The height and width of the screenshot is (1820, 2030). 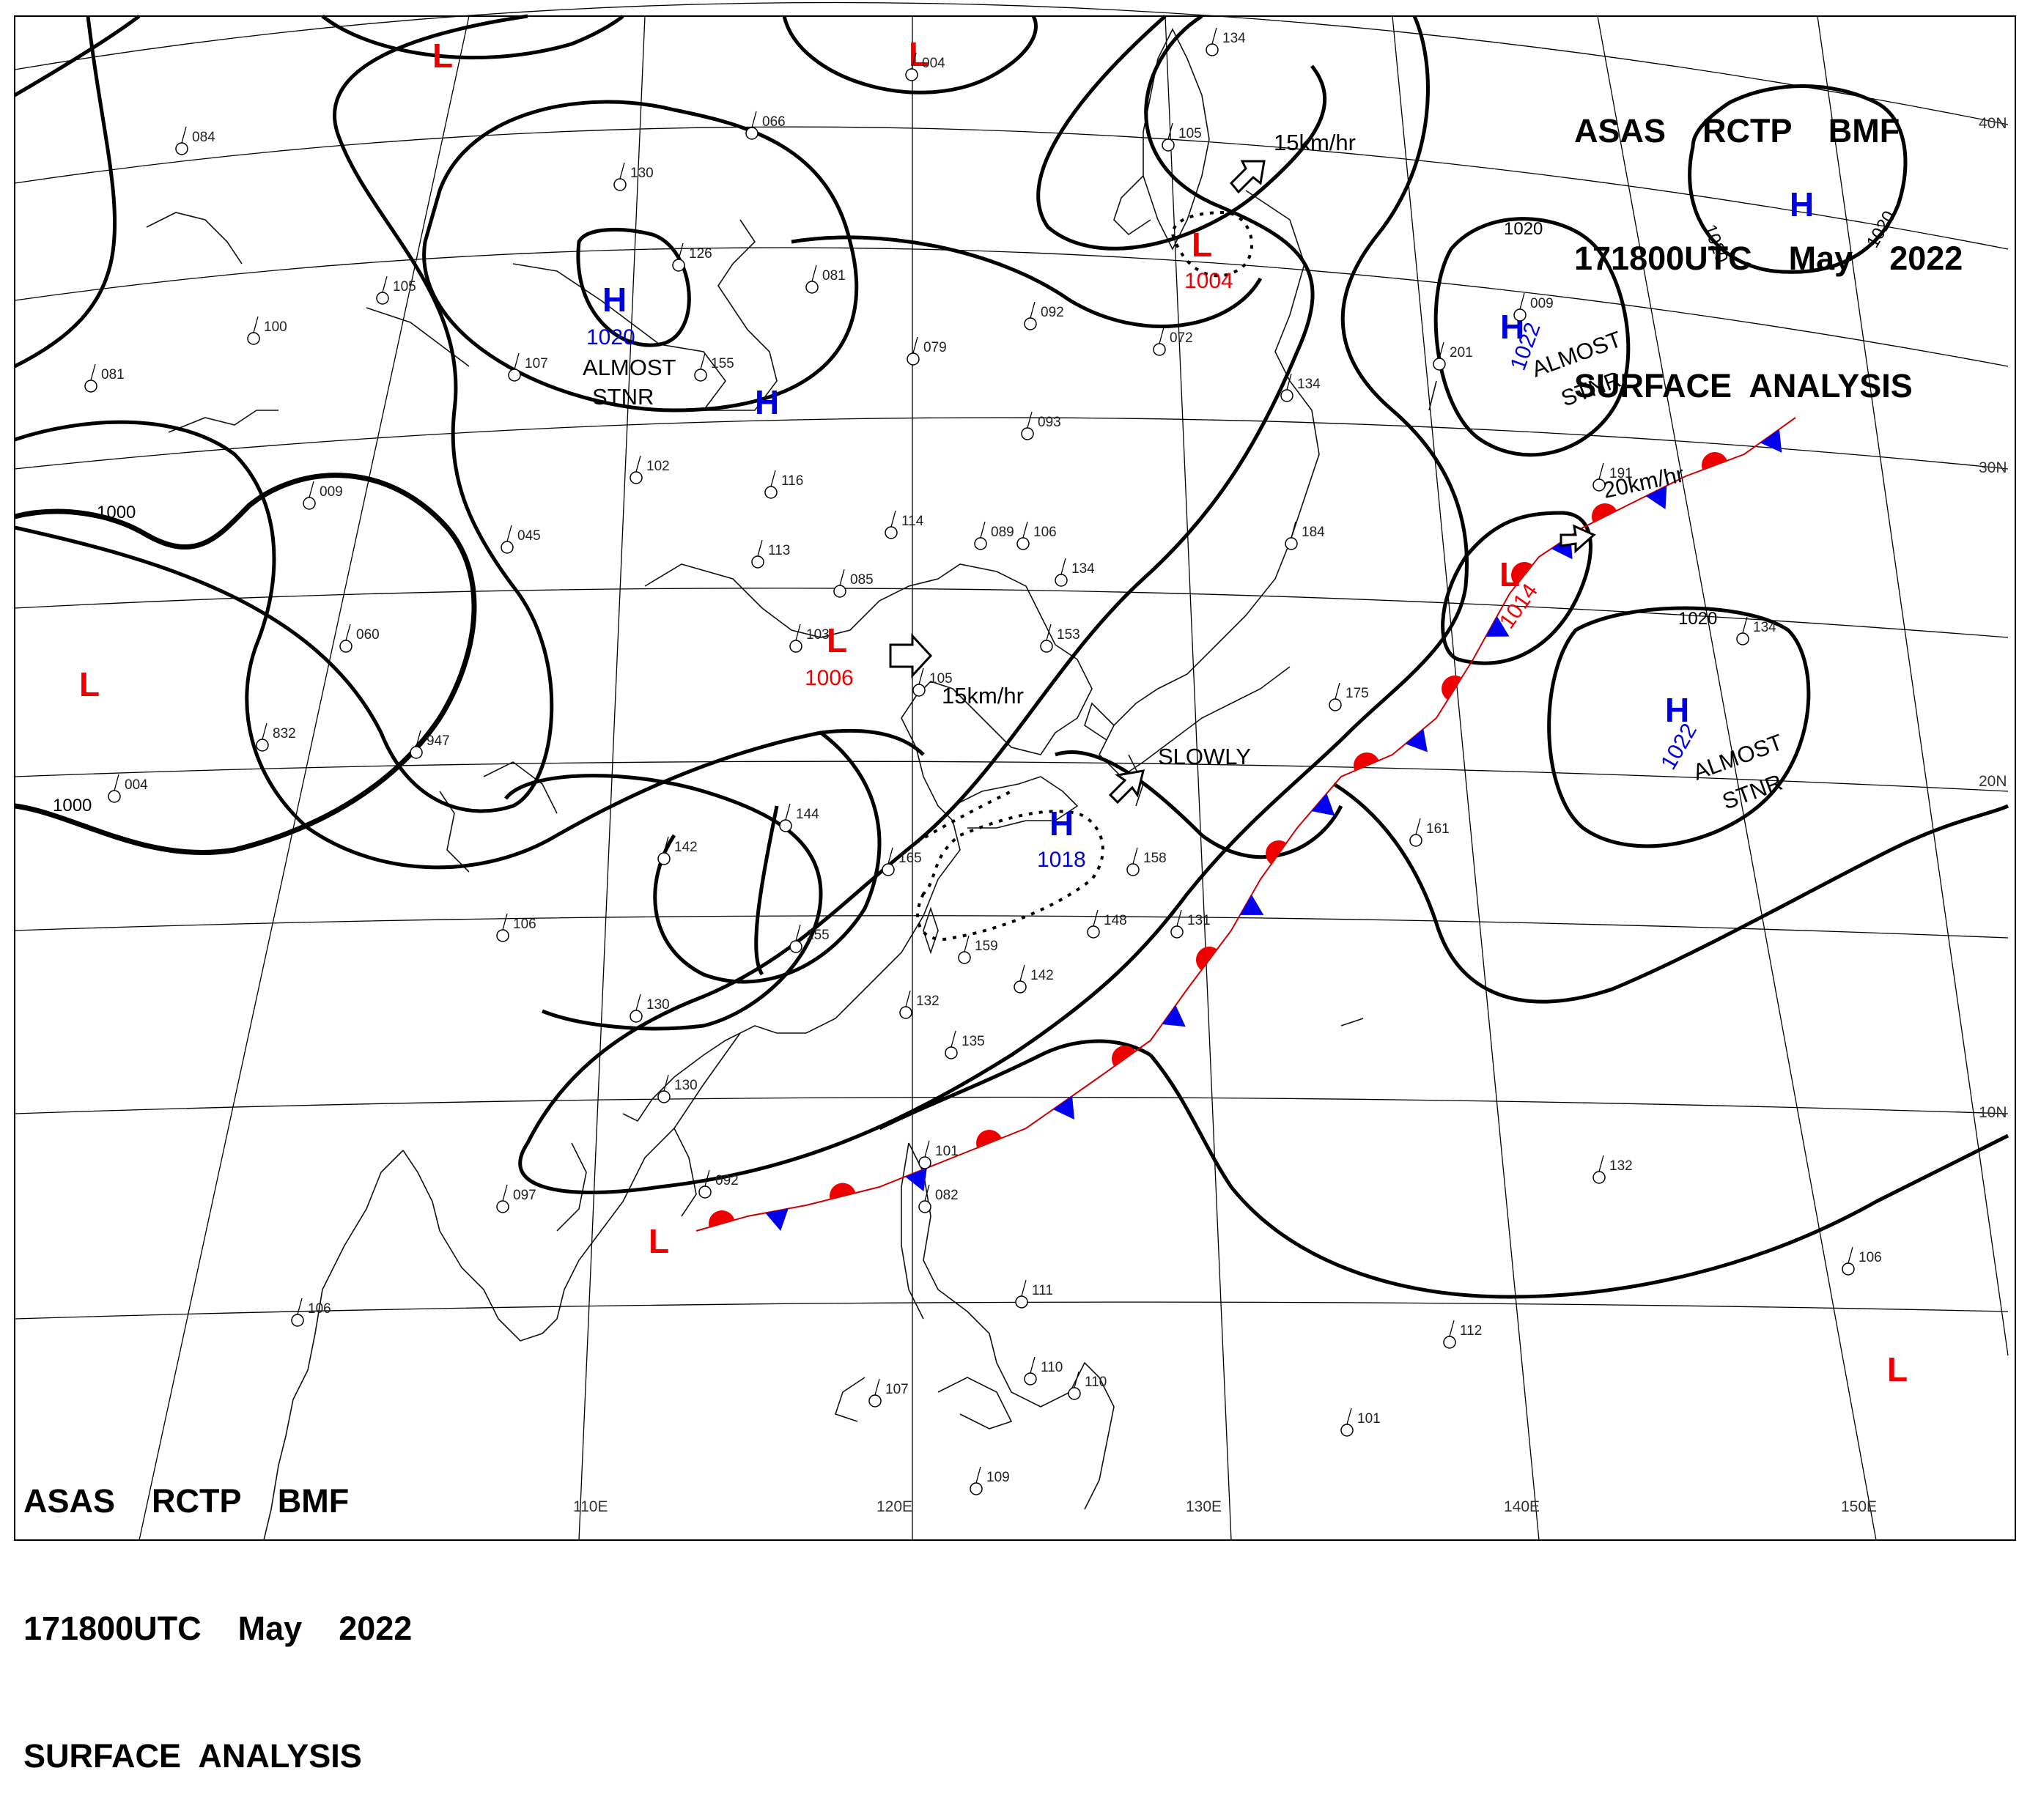 I want to click on station-pressure: 004, so click(x=136, y=785).